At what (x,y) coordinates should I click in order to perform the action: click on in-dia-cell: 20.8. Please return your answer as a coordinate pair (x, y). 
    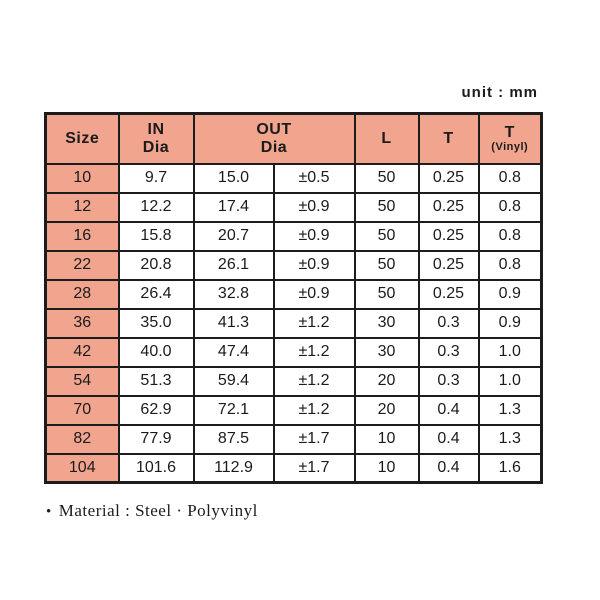
    Looking at the image, I should click on (156, 265).